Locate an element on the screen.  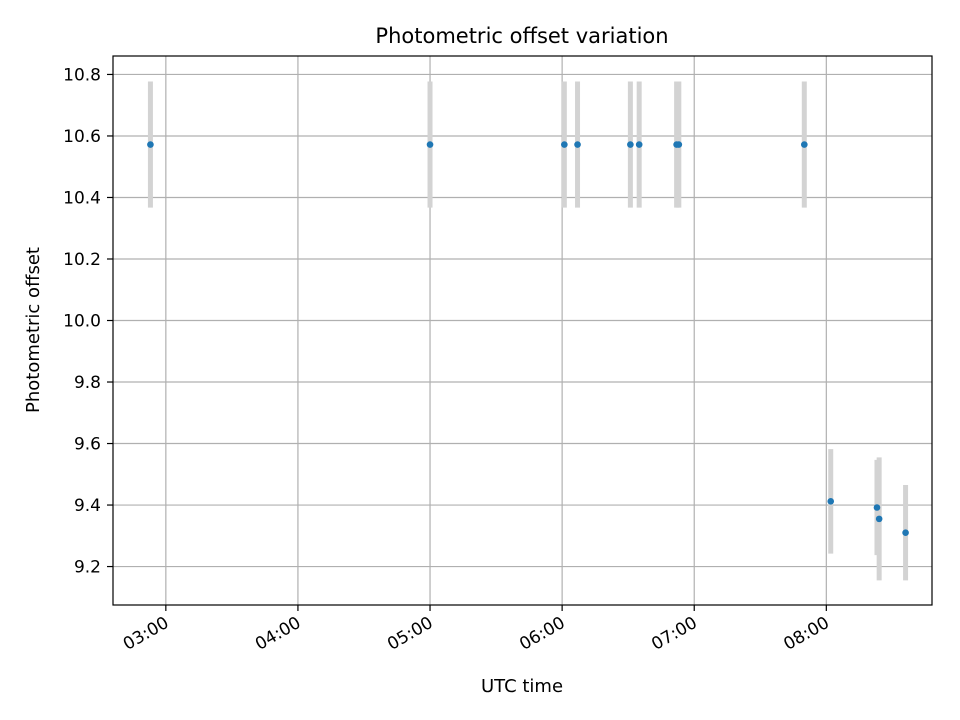
x-axis-ticks: 03:00 04:00 05:00 06:00 07:00 08:00 is located at coordinates (476, 630).